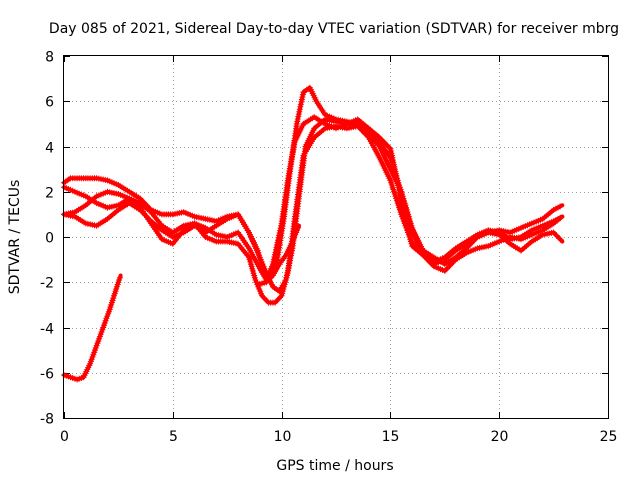  Describe the element at coordinates (47, 420) in the screenshot. I see `y-tick-label: -8` at that location.